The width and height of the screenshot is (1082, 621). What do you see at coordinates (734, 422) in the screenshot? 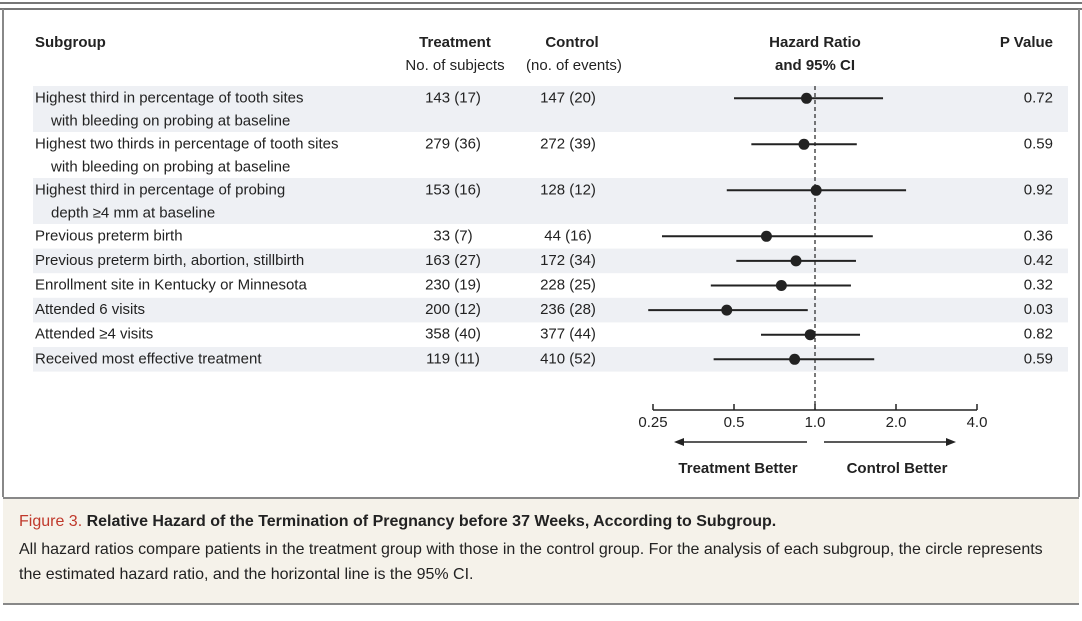
I see `x-tick-label: 0.5` at bounding box center [734, 422].